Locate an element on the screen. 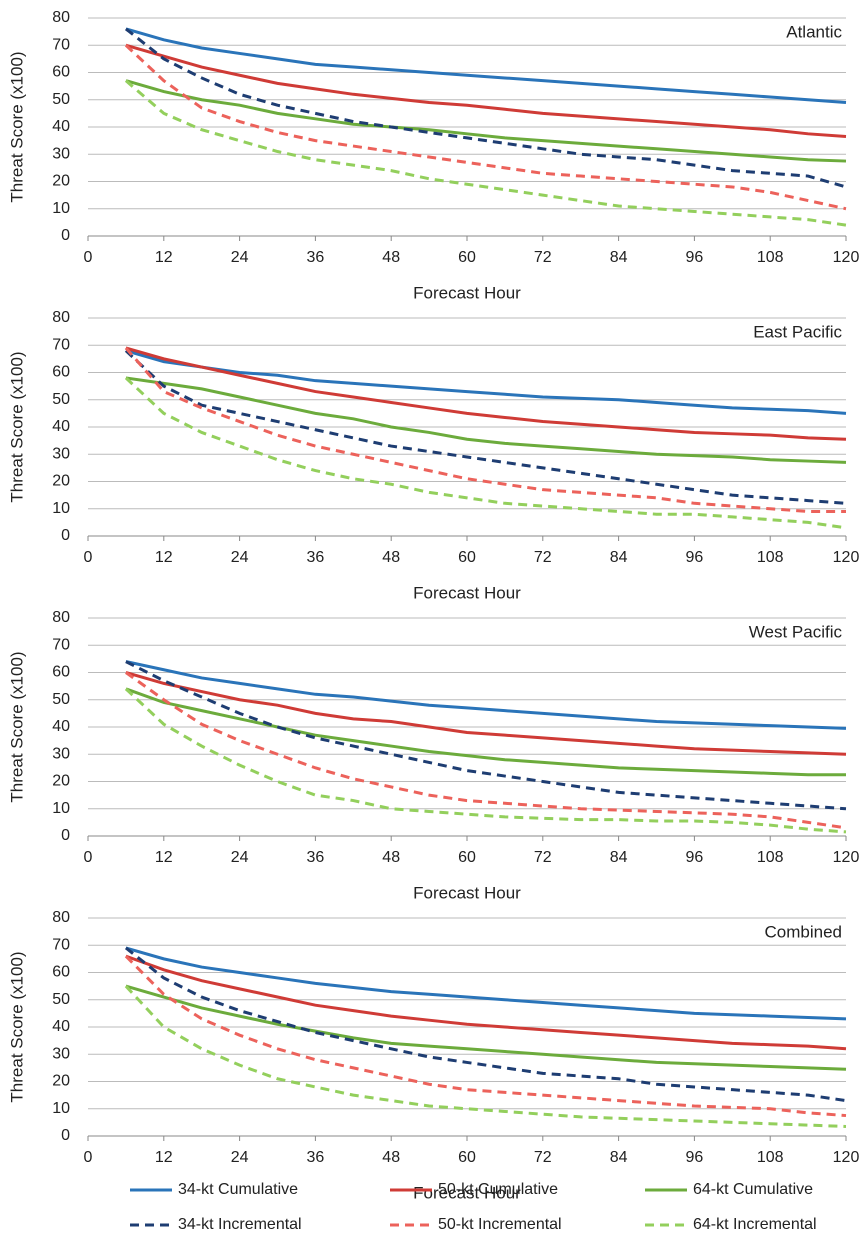  legend-label: 50-kt Incremental is located at coordinates (500, 1224).